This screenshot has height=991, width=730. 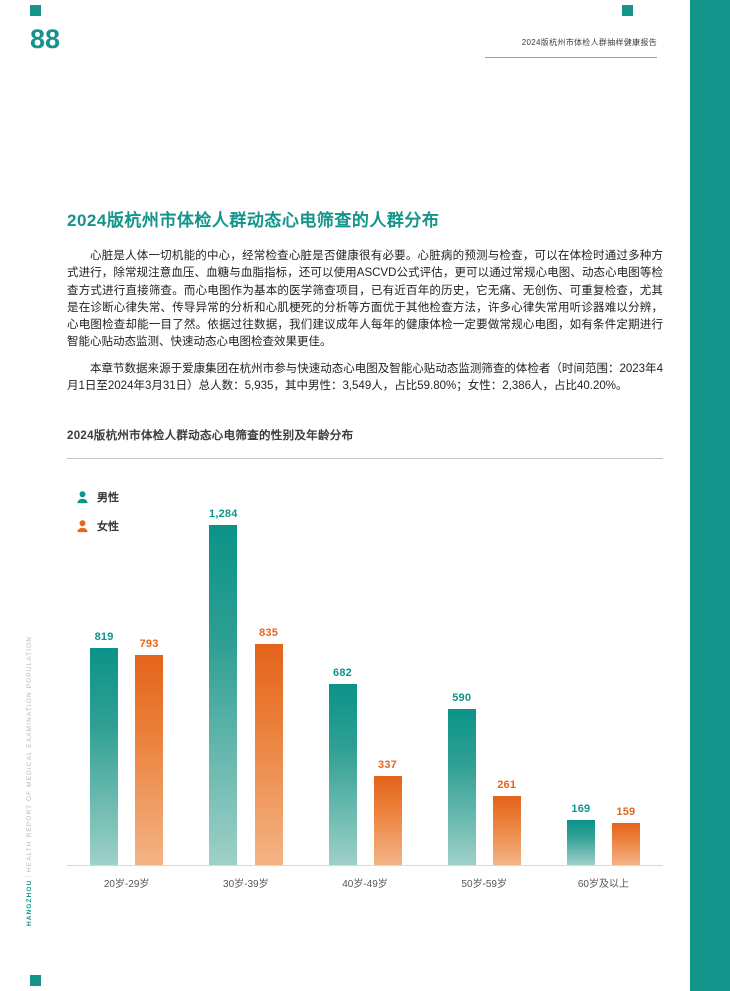 I want to click on female-bar-column: 261, so click(x=506, y=822).